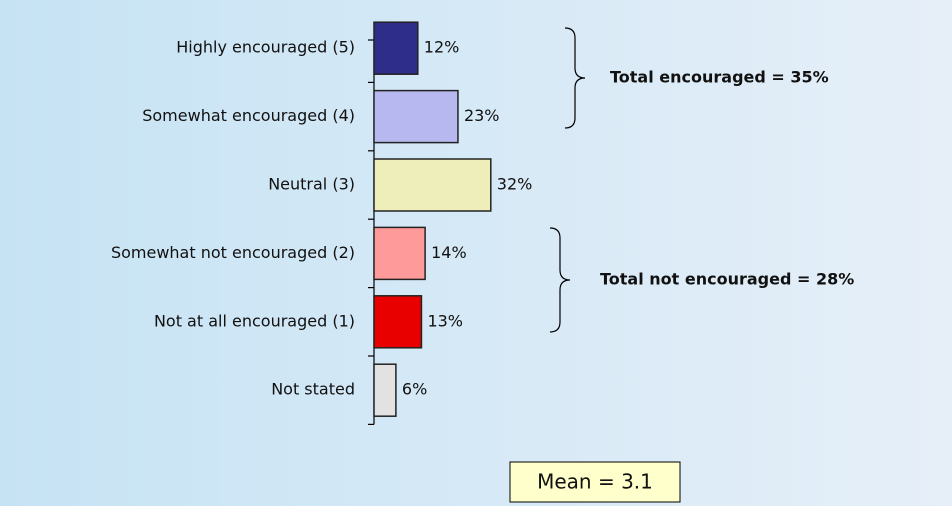 This screenshot has height=506, width=952. I want to click on value-label: 32%, so click(515, 184).